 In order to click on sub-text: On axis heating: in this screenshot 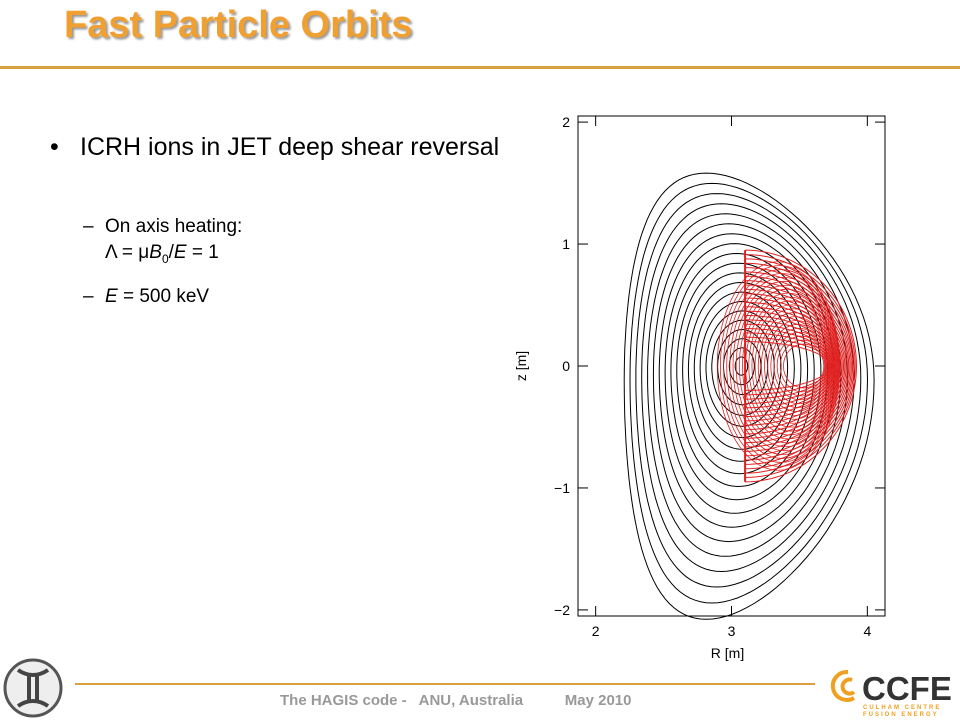, I will do `click(174, 226)`.